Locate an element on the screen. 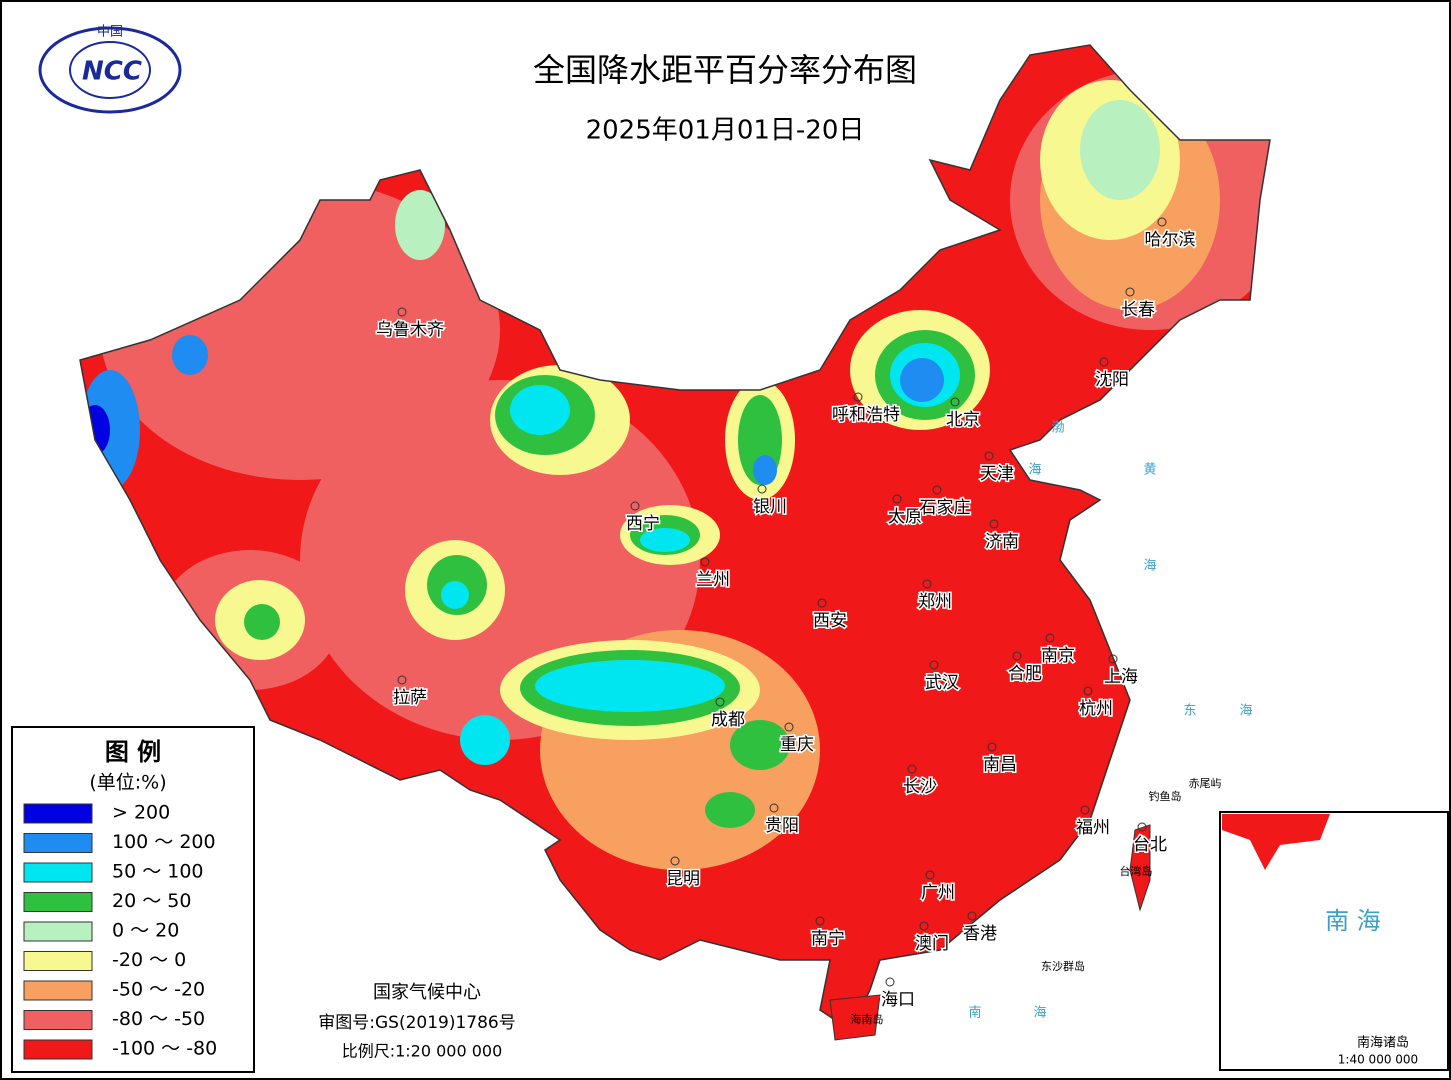 This screenshot has width=1451, height=1080. legend-label: > 200 is located at coordinates (141, 813).